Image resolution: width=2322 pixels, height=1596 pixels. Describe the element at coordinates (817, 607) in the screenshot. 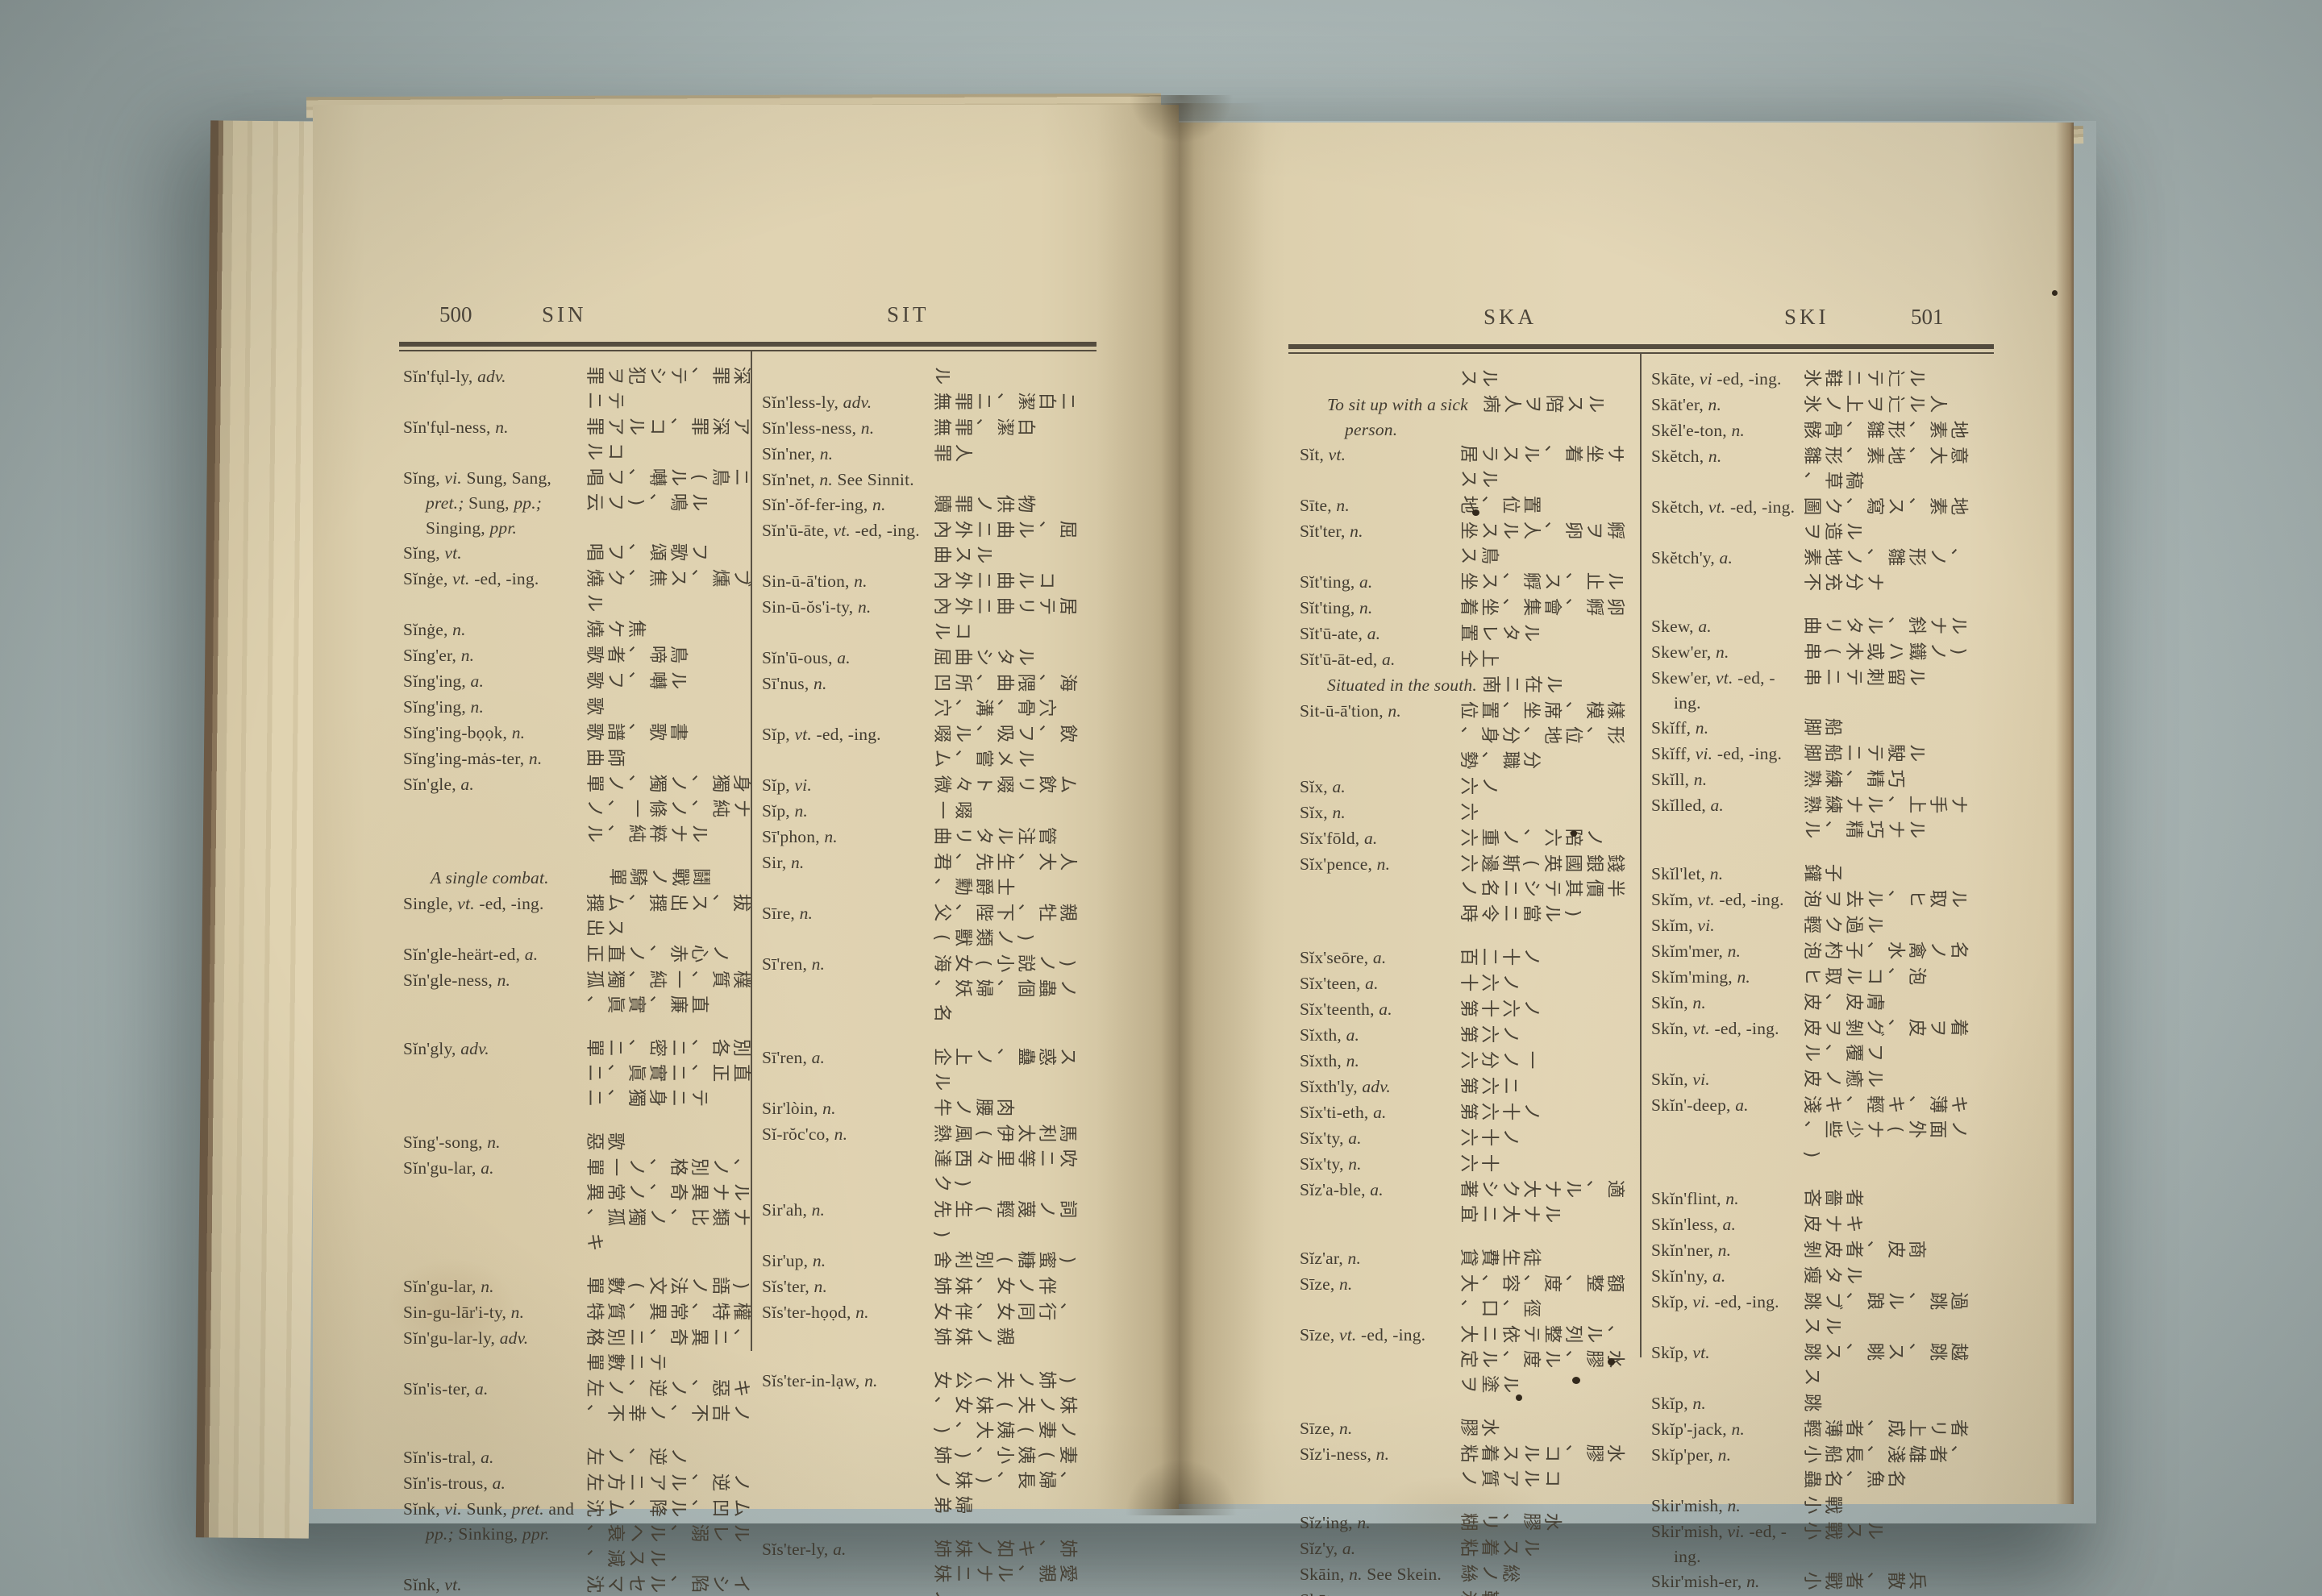

I see `headword: Sin-ū-ŏs'i-ty, n.` at that location.